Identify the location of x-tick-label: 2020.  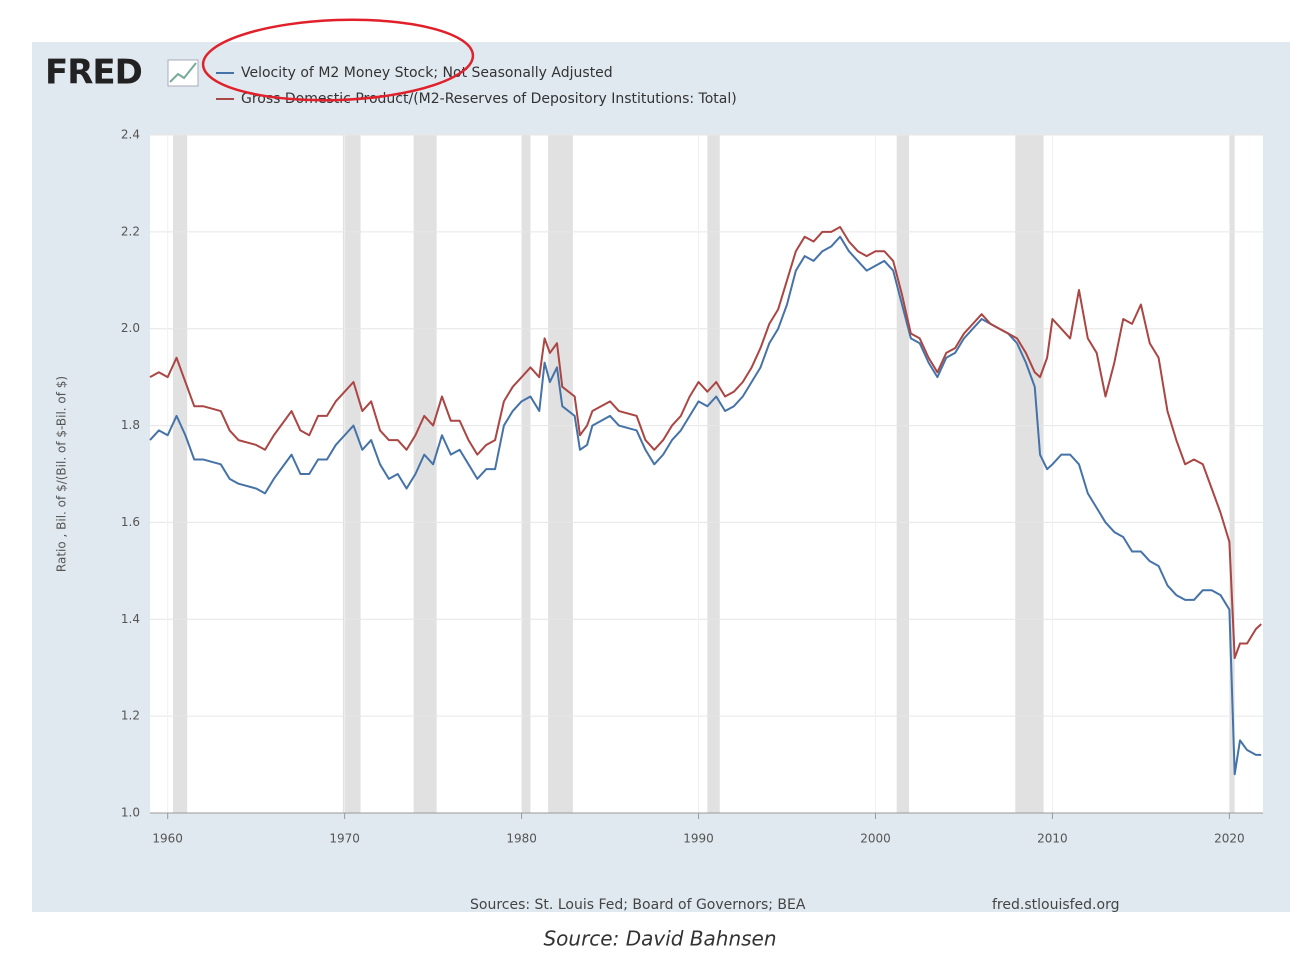
(1229, 839).